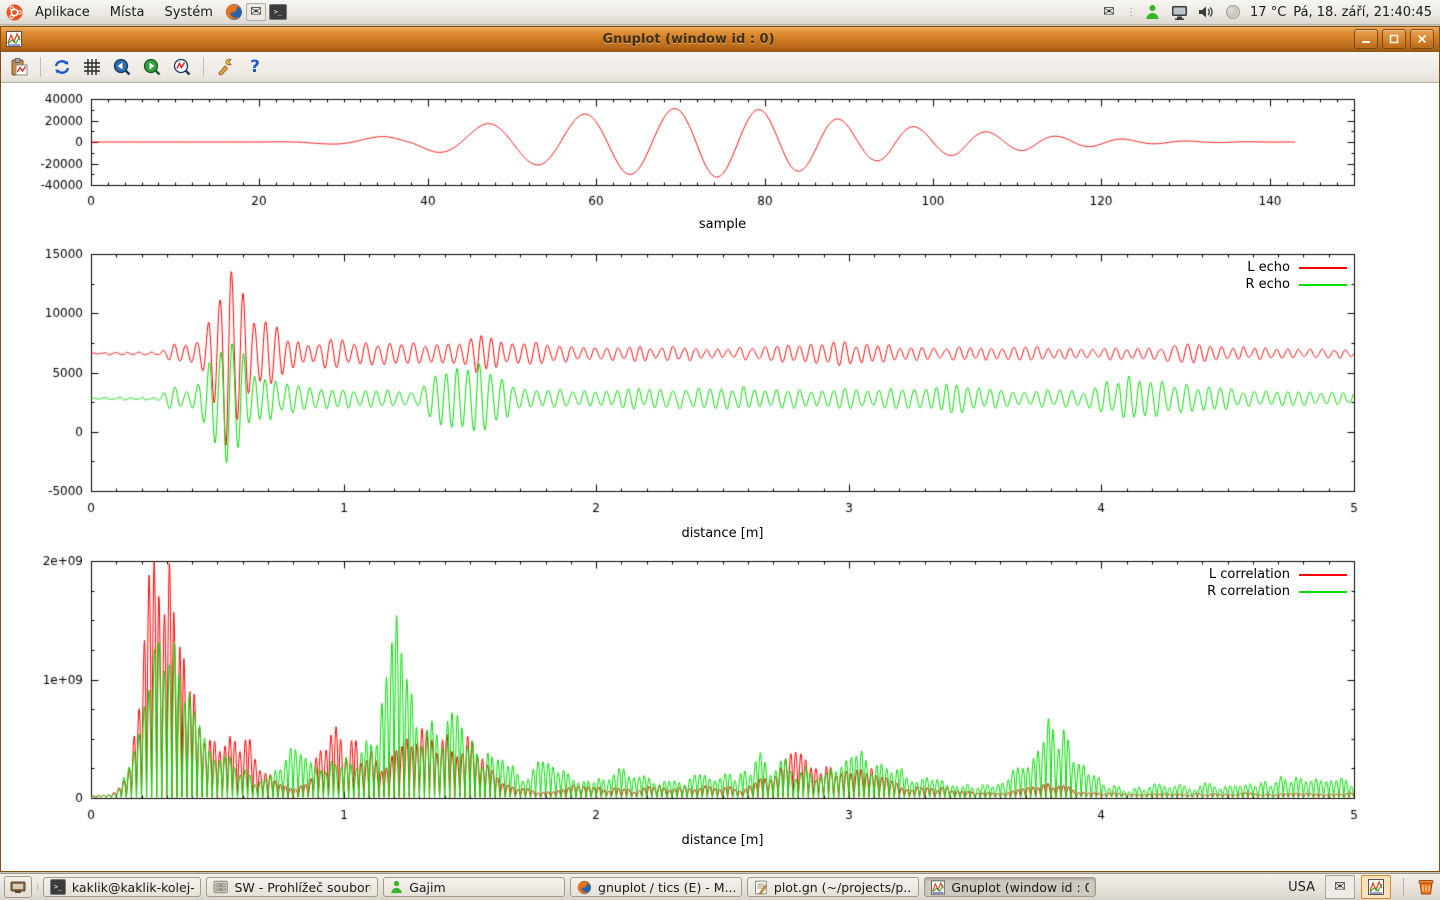 The height and width of the screenshot is (900, 1440). I want to click on task-button-gnuplot: Gnuplot (window id : 0), so click(1010, 887).